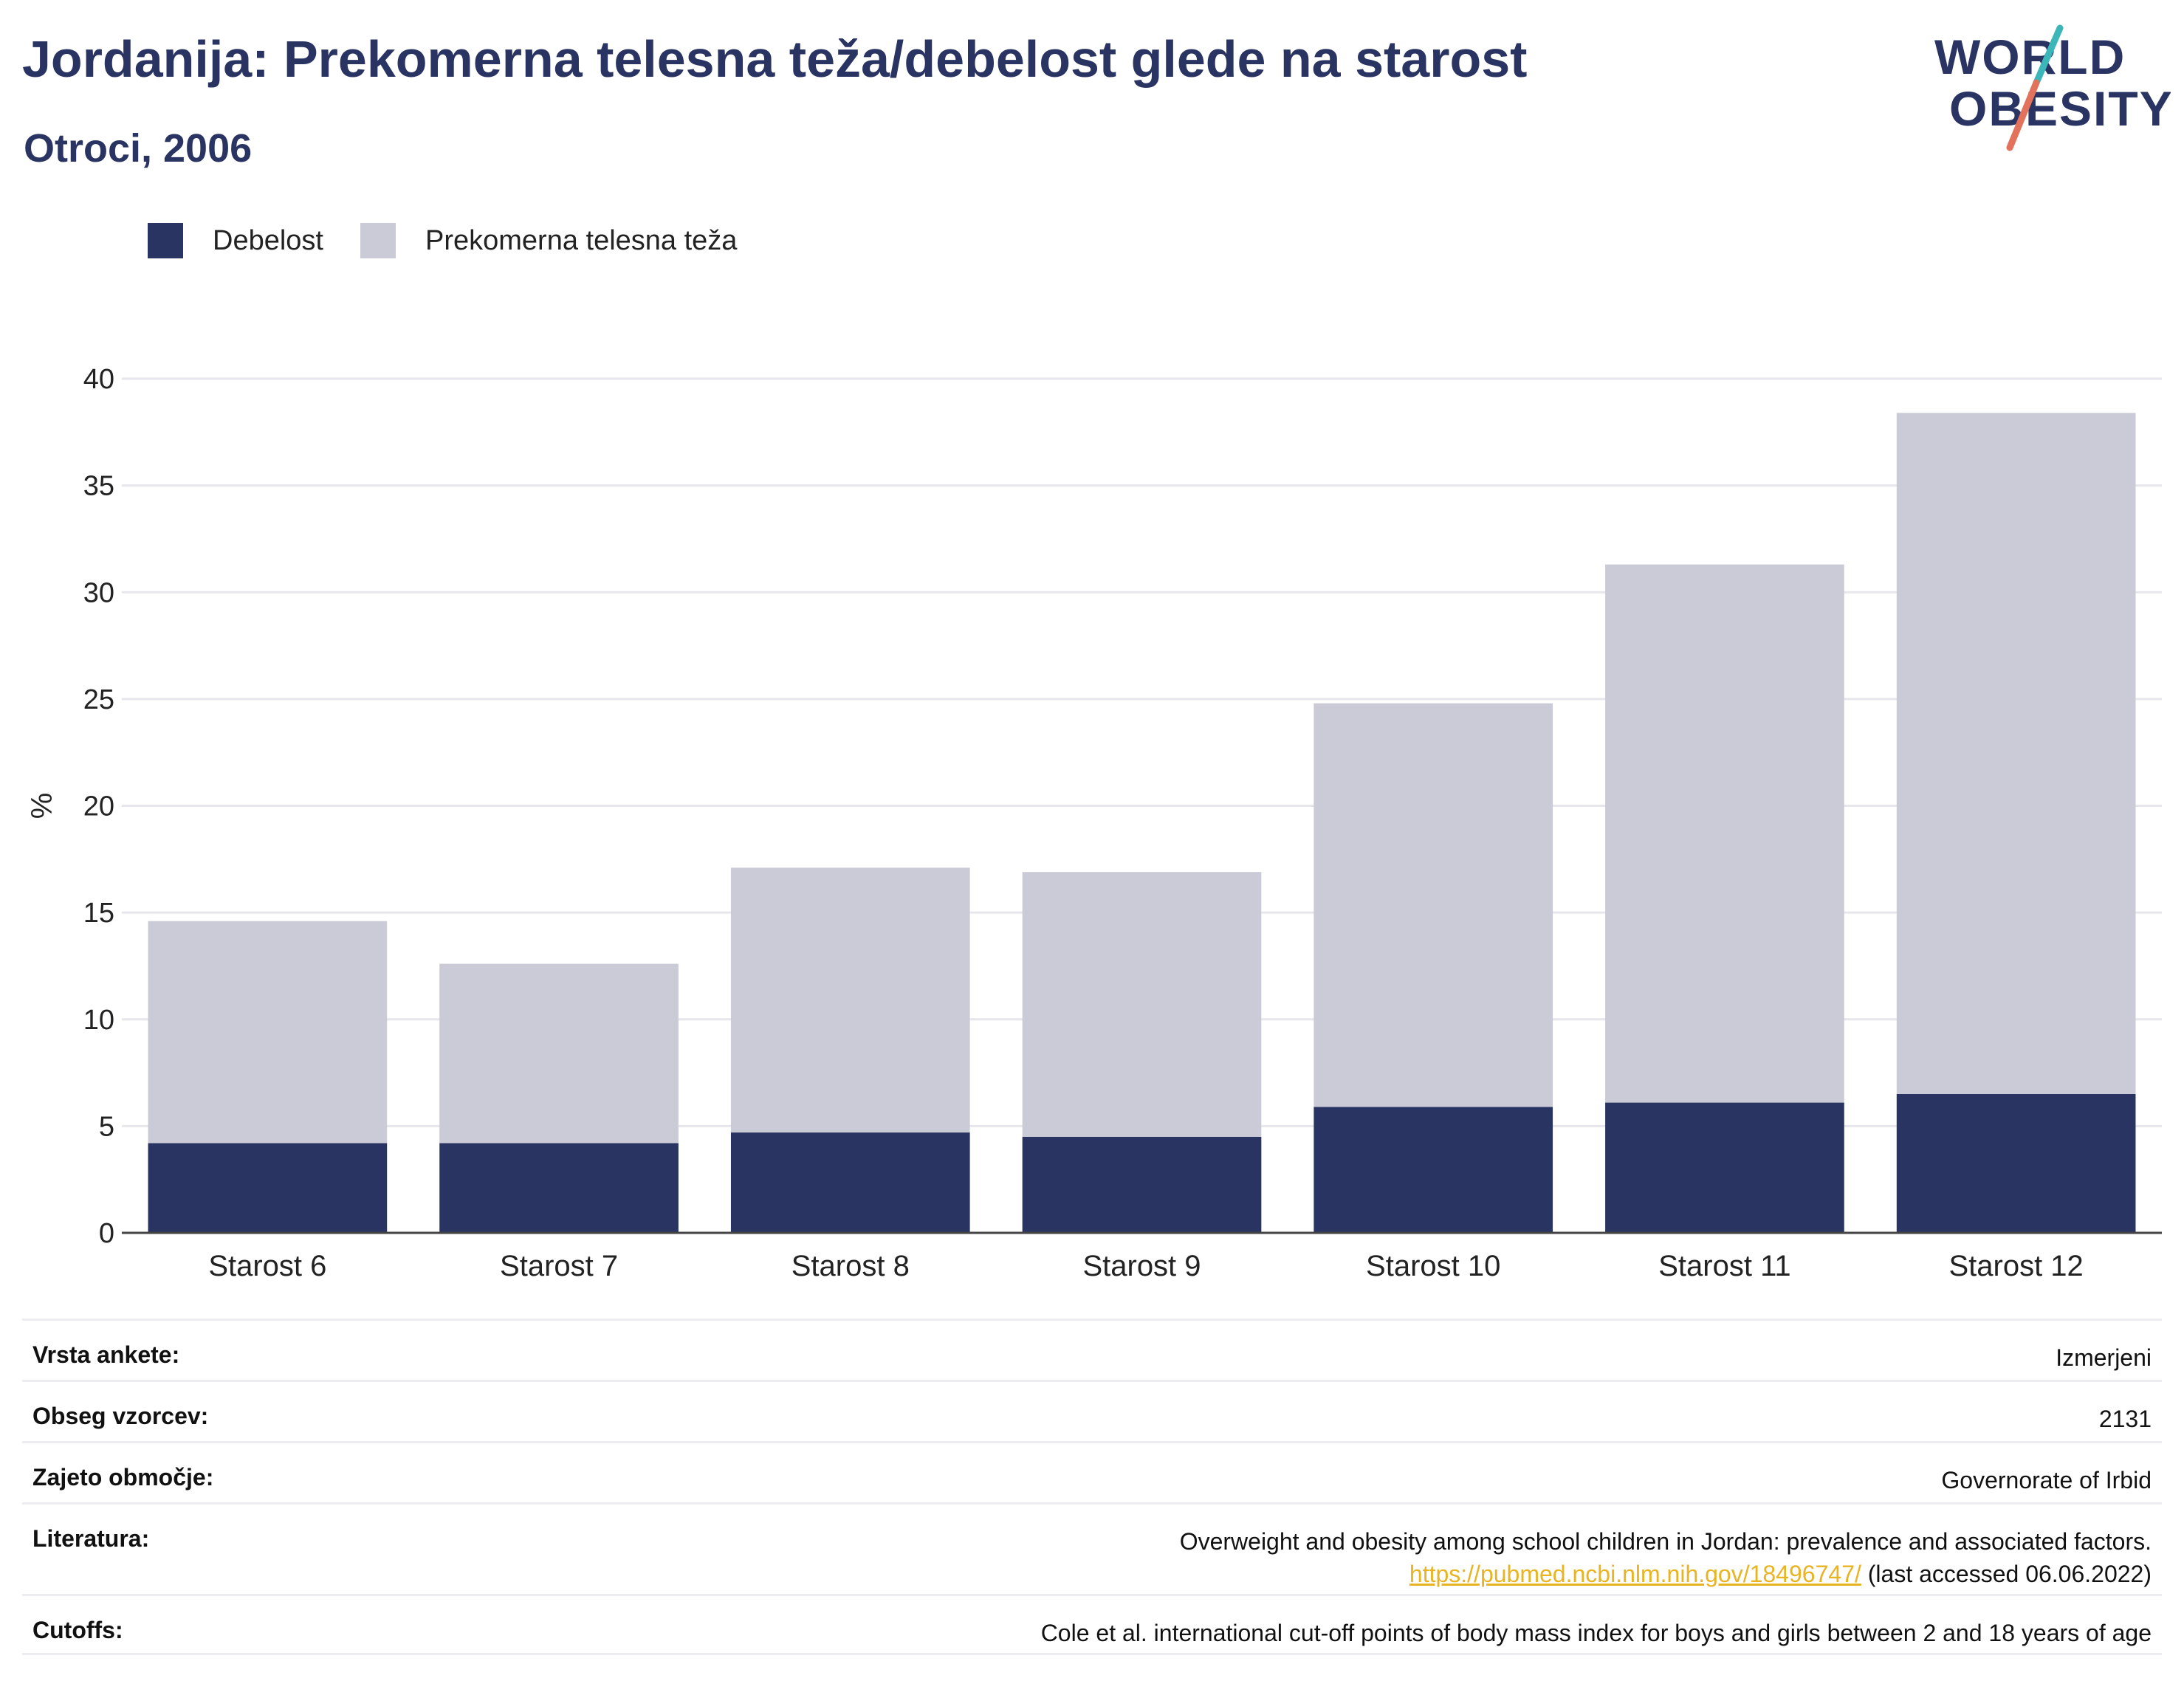 The width and height of the screenshot is (2184, 1695). What do you see at coordinates (107, 1233) in the screenshot?
I see `y-tick-label: 0` at bounding box center [107, 1233].